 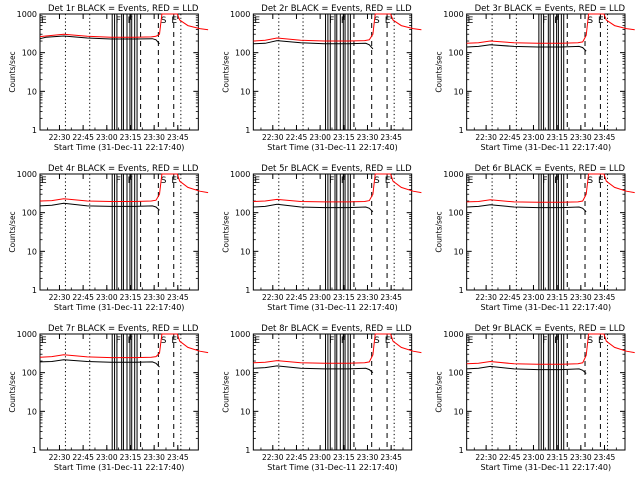 I want to click on chart-title: Det 5r BLACK = Events, RED = LLD, so click(x=336, y=169).